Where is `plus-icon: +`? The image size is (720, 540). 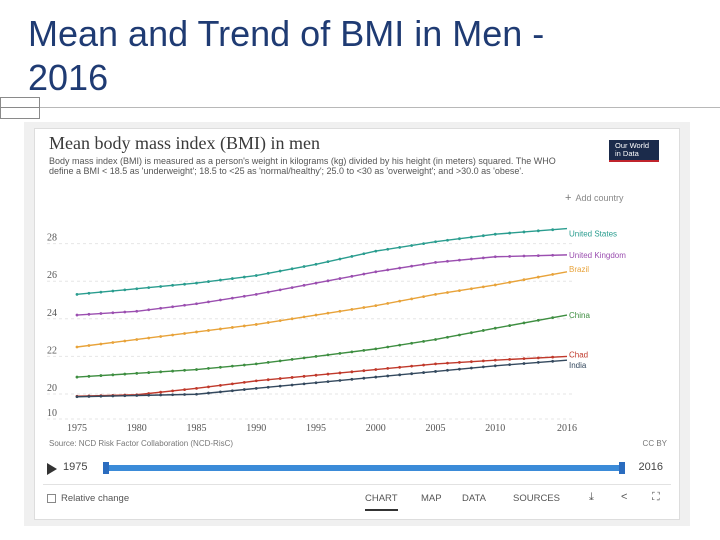
plus-icon: + is located at coordinates (568, 198).